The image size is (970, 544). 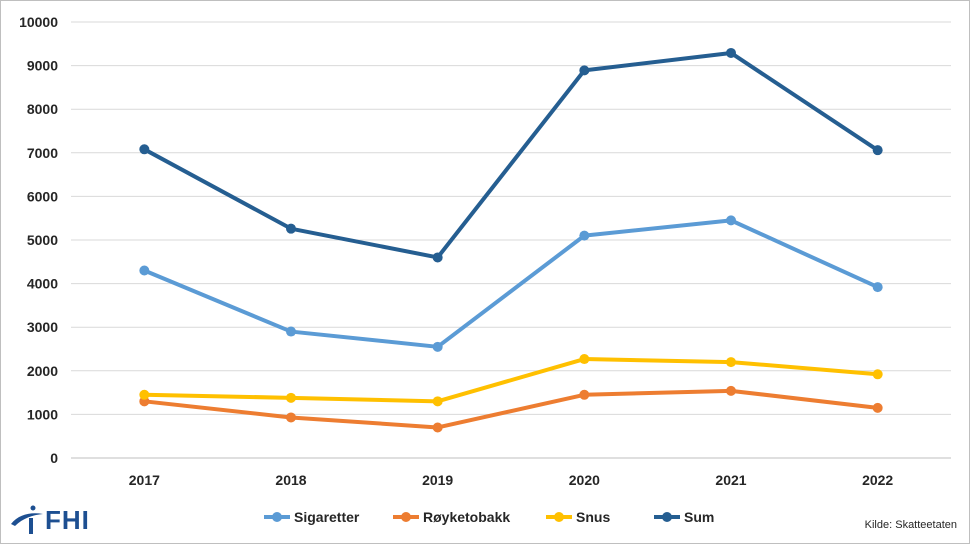 What do you see at coordinates (54, 458) in the screenshot?
I see `y-tick-label: 0` at bounding box center [54, 458].